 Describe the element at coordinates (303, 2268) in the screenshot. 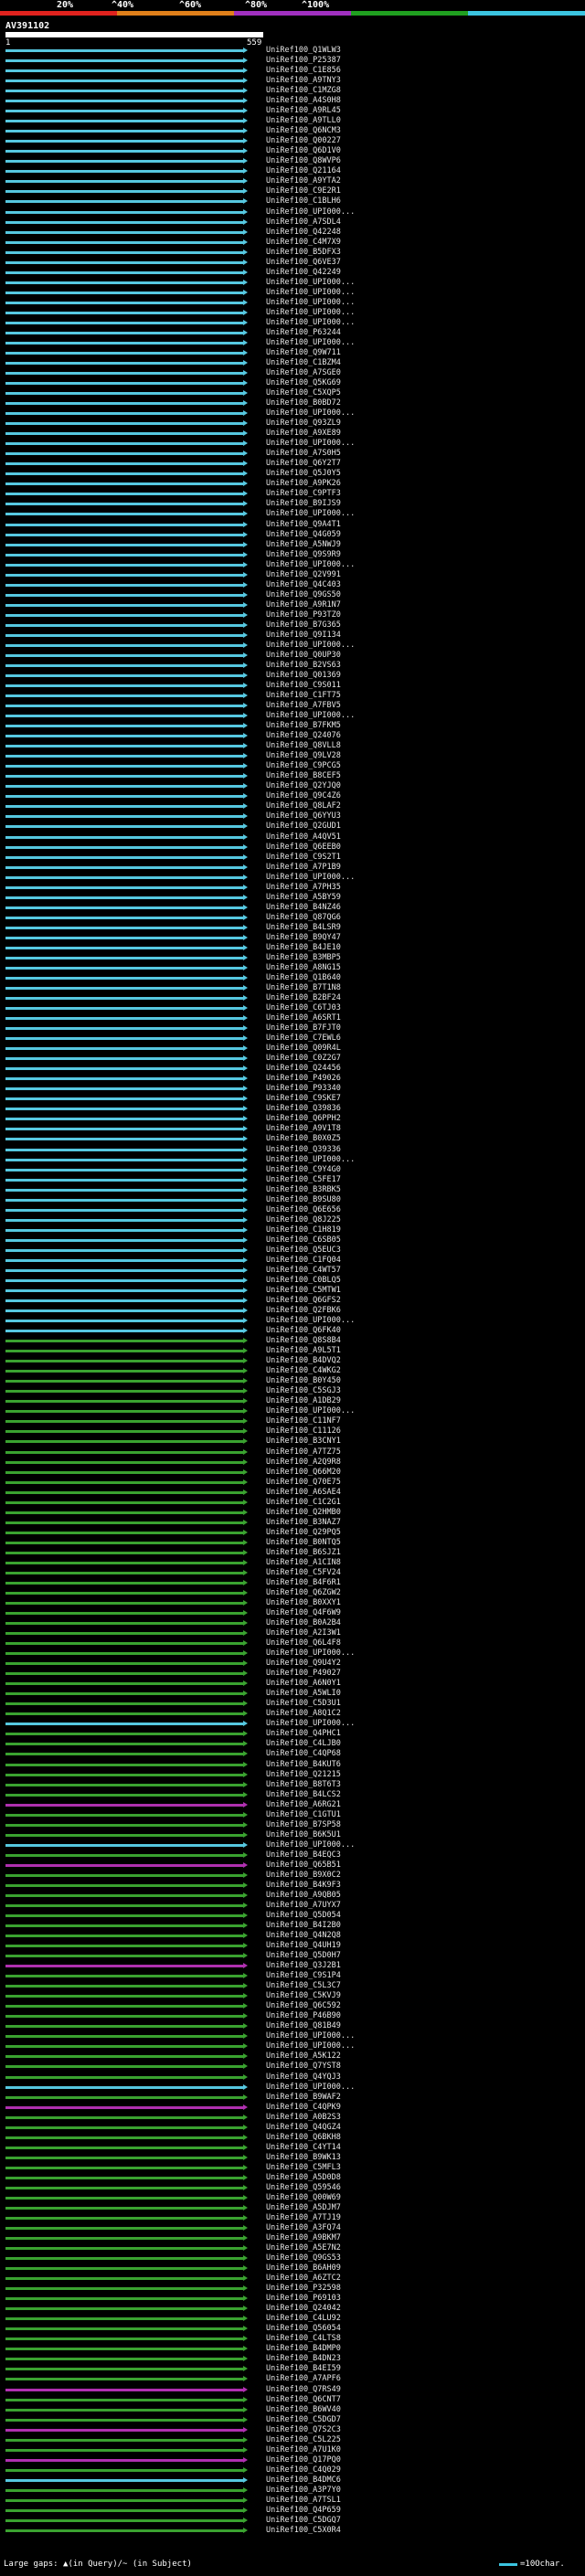

I see `hit-label: UniRef100_B6AH09` at that location.